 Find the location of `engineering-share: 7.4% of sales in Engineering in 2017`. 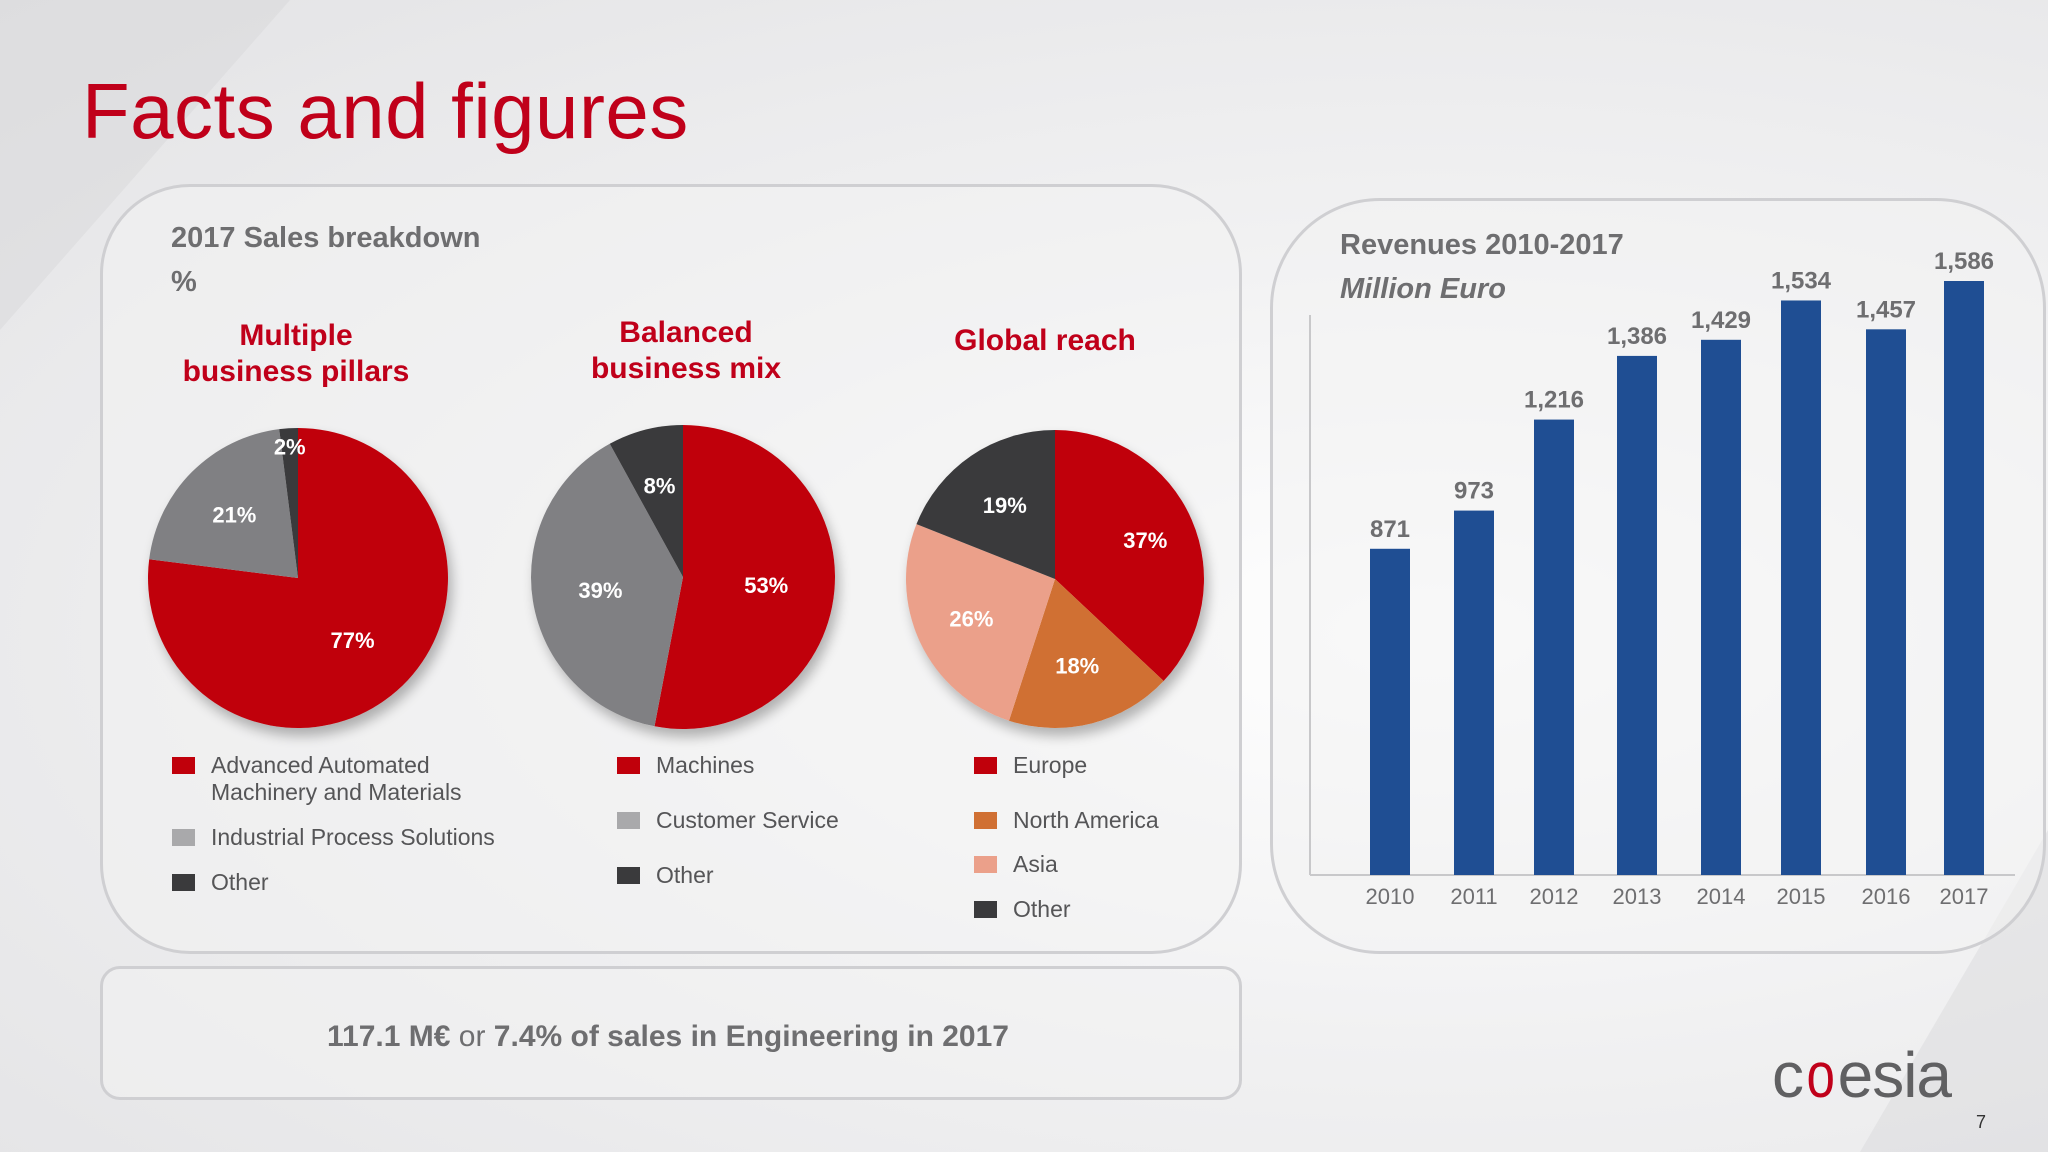

engineering-share: 7.4% of sales in Engineering in 2017 is located at coordinates (751, 1036).